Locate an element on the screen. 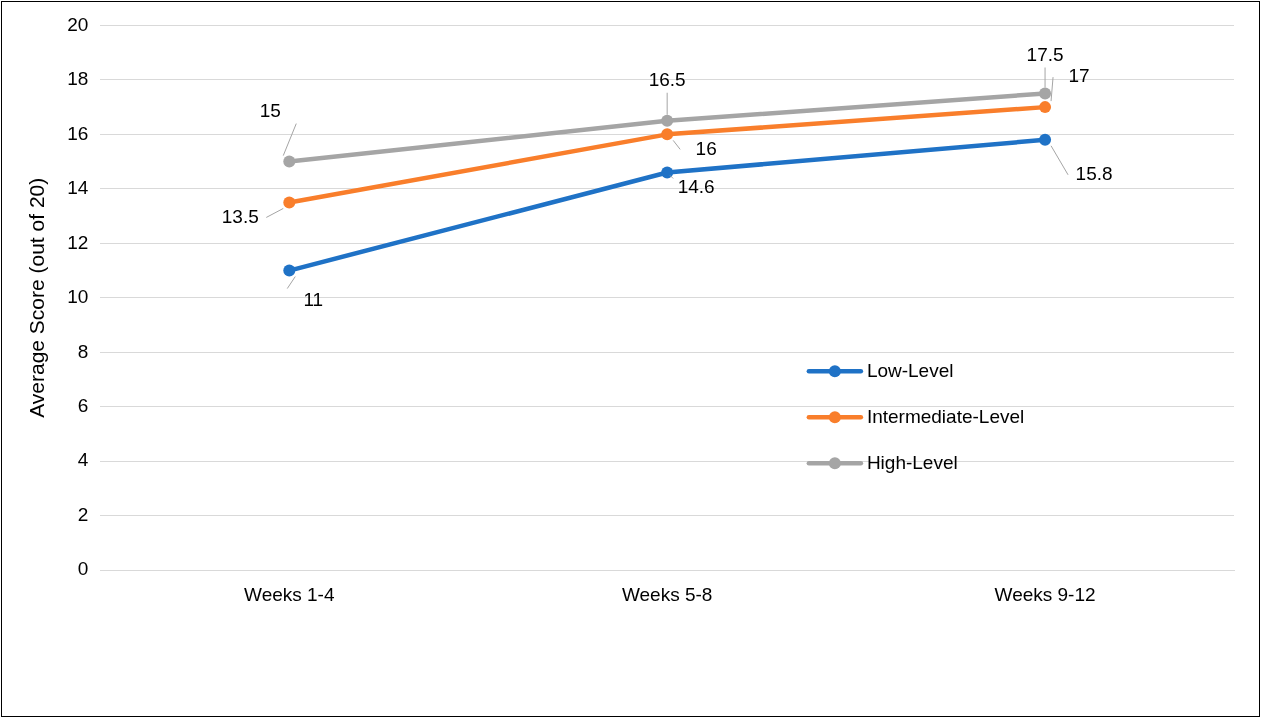  data-label: 13.5 is located at coordinates (240, 216).